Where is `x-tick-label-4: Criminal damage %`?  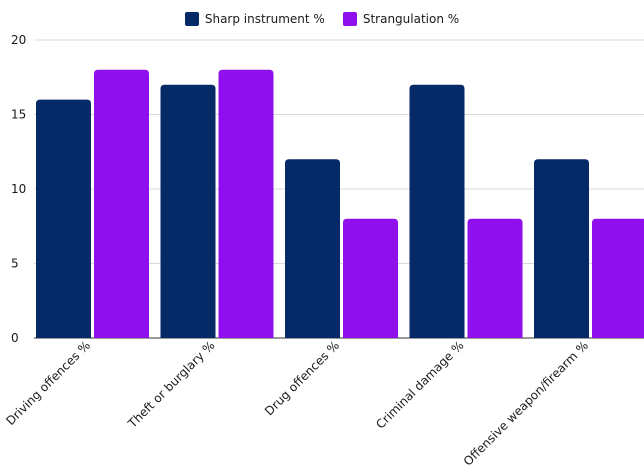 x-tick-label-4: Criminal damage % is located at coordinates (419, 384).